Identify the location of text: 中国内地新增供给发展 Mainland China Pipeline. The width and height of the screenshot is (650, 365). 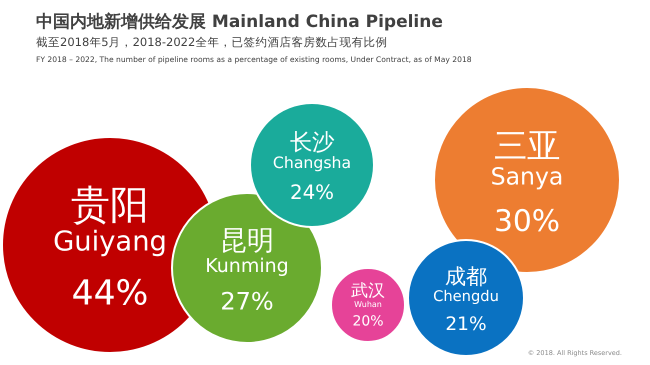
(239, 22).